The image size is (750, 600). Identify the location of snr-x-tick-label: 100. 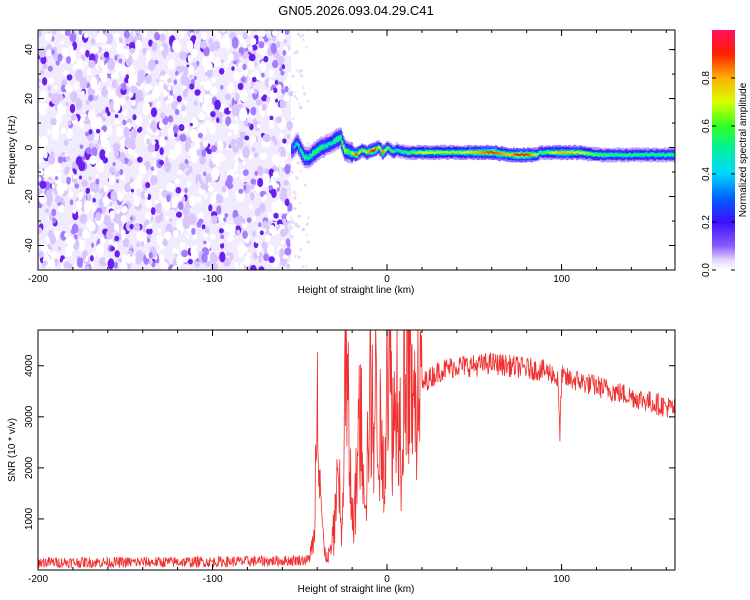
(561, 579).